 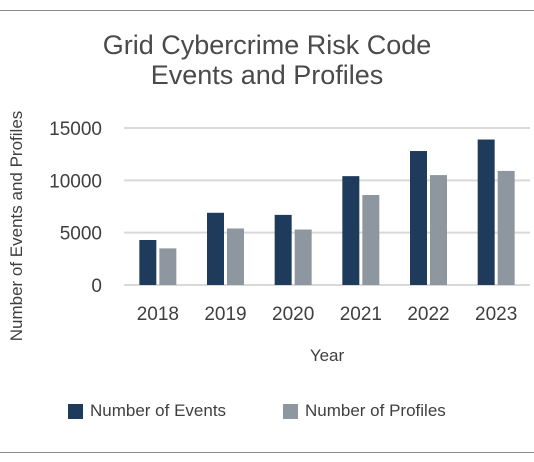 I want to click on x-tick-label-2018: 2018, so click(x=158, y=314).